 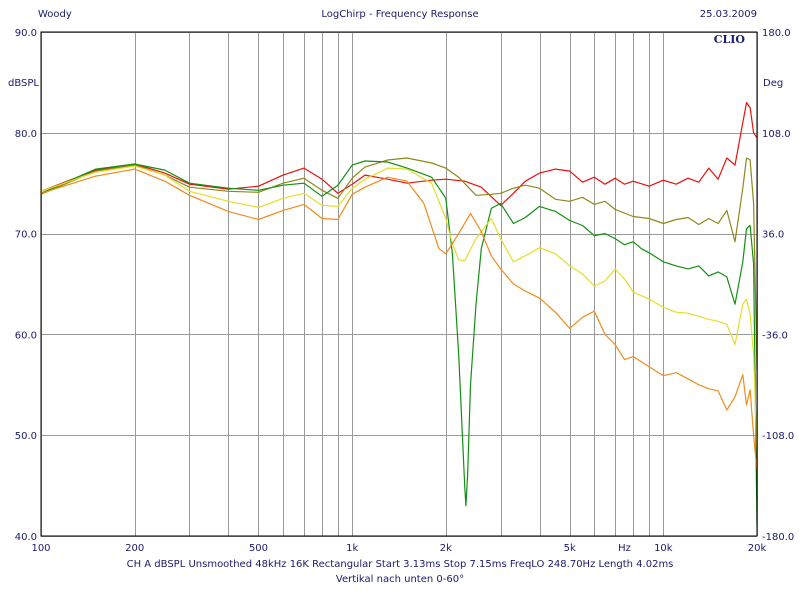 What do you see at coordinates (400, 14) in the screenshot?
I see `header-title: LogChirp - Frequency Response` at bounding box center [400, 14].